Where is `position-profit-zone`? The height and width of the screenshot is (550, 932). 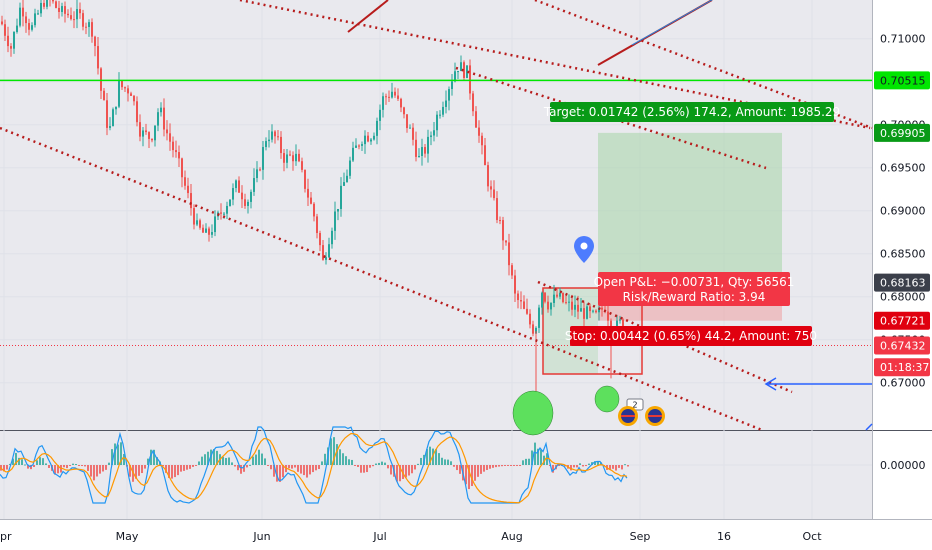 position-profit-zone is located at coordinates (690, 207).